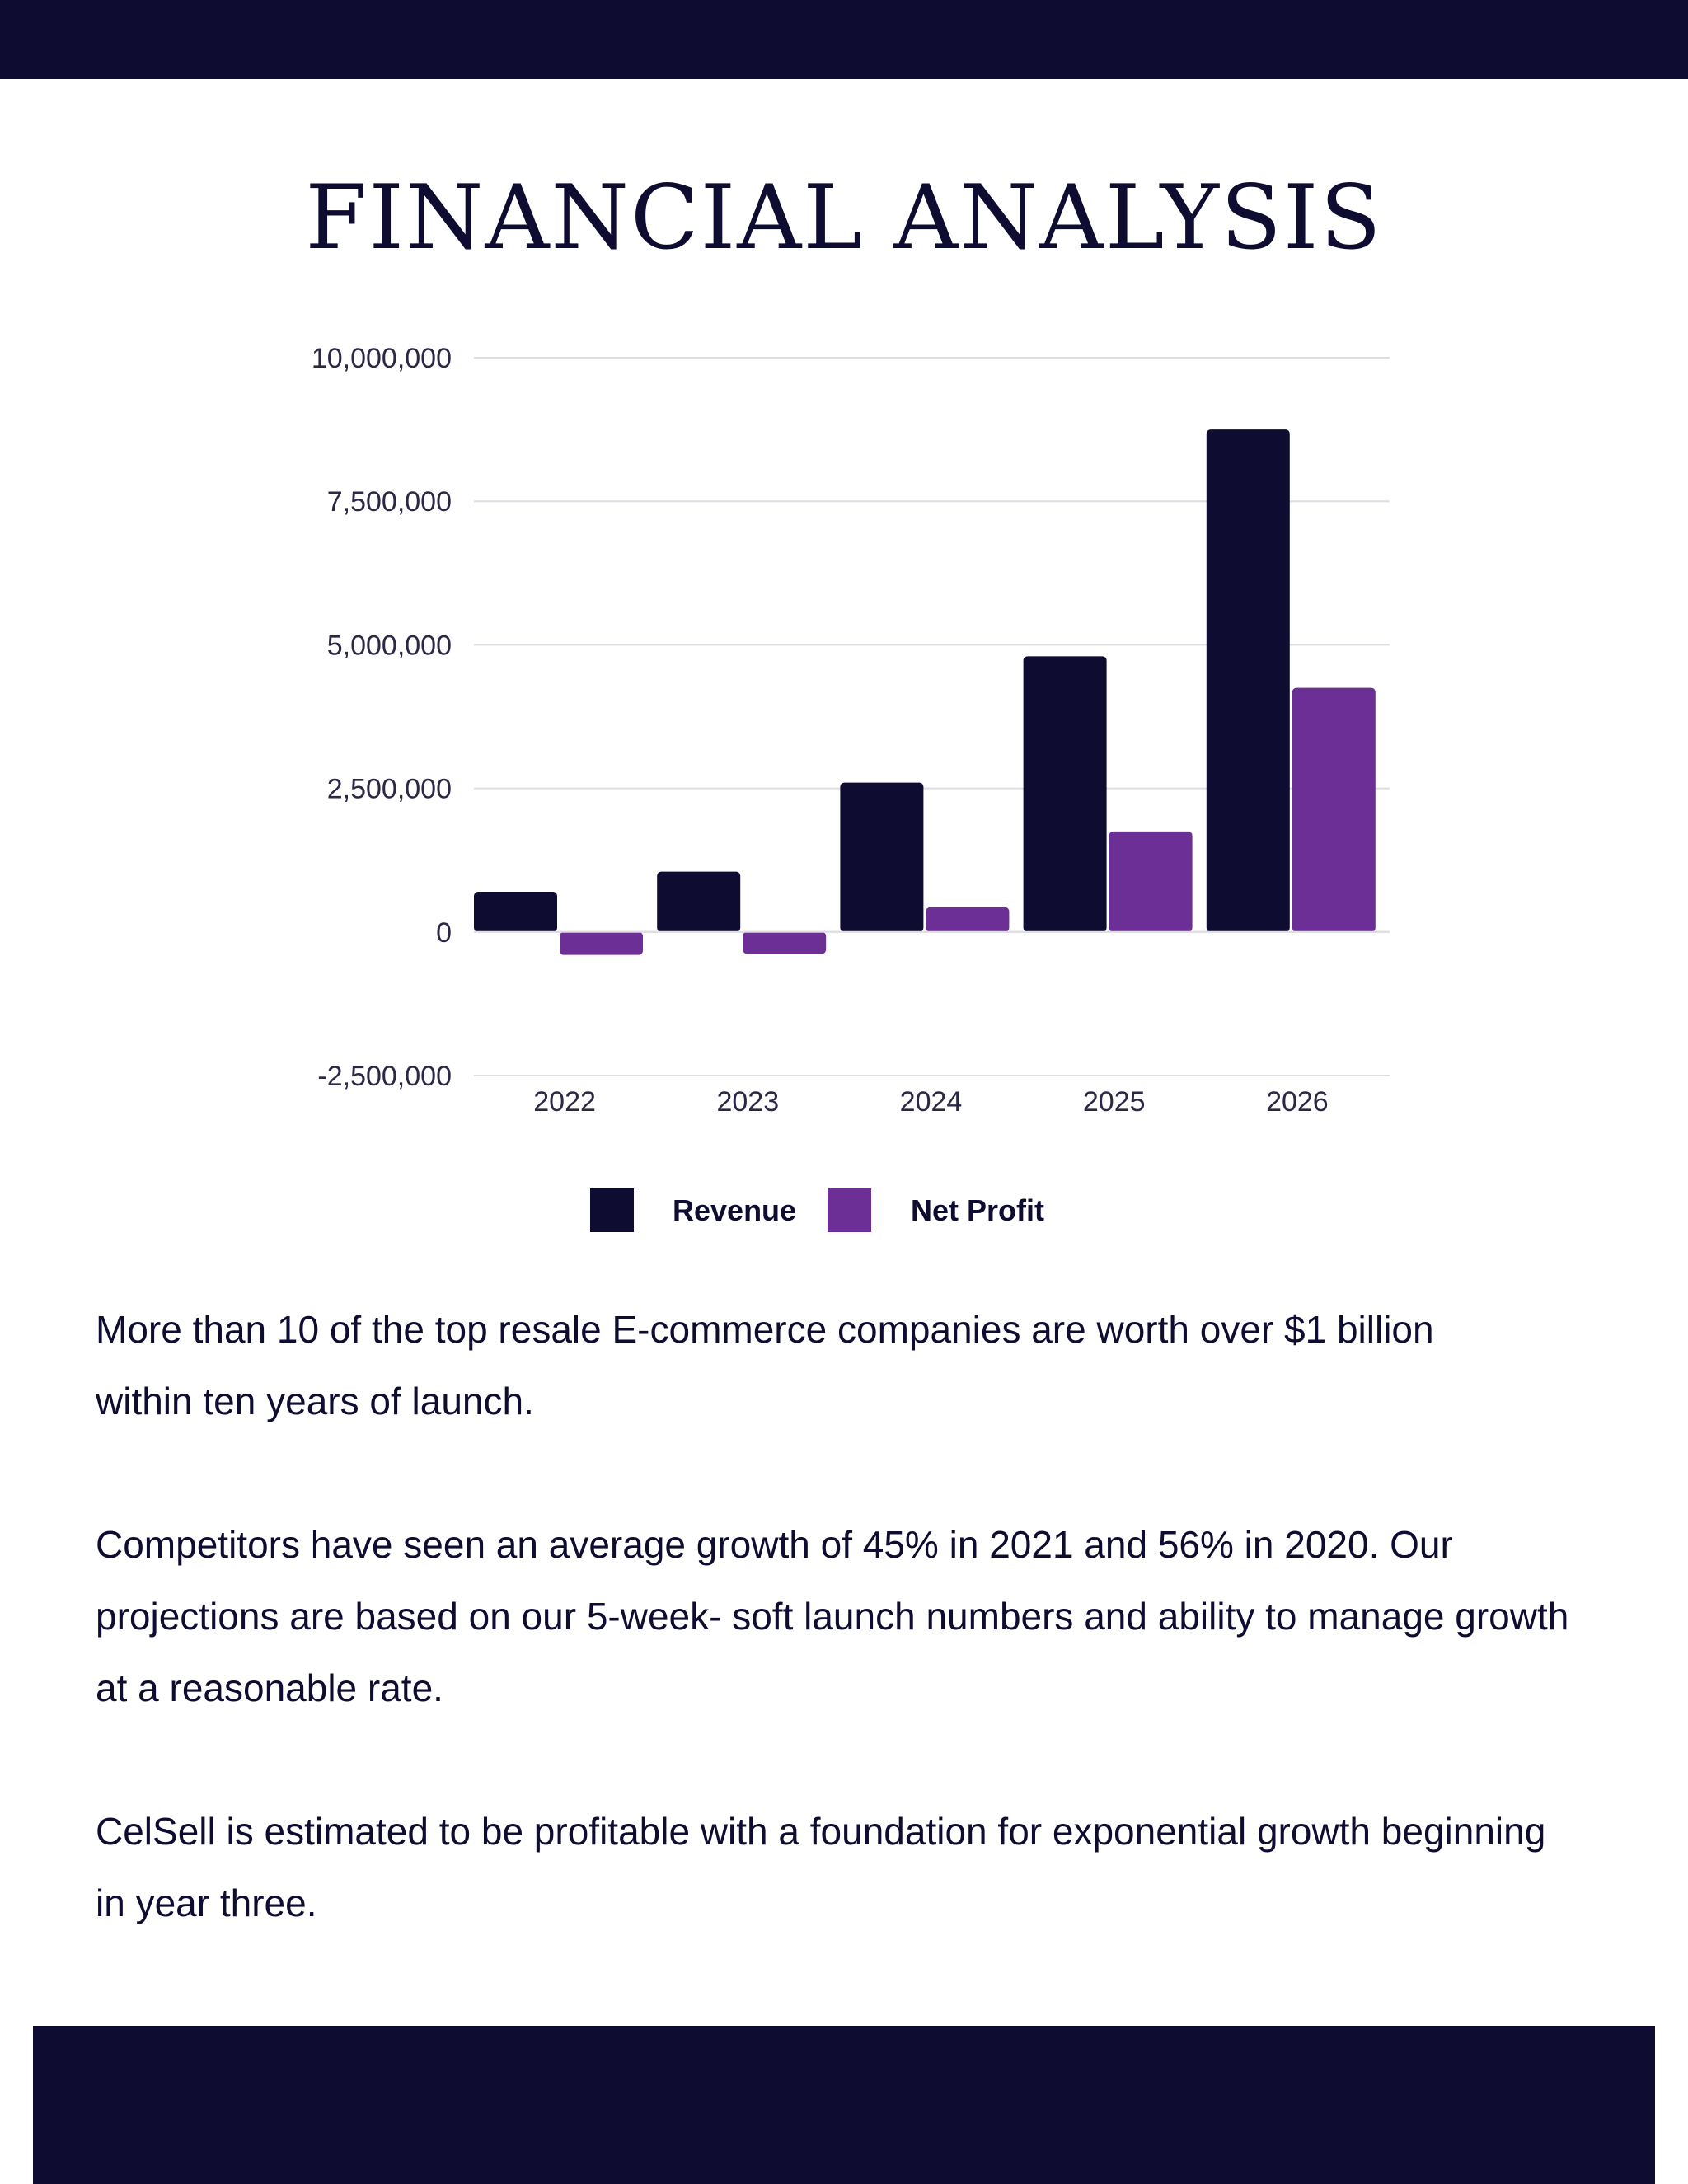  What do you see at coordinates (1334, 809) in the screenshot?
I see `bar-net-profit-2026` at bounding box center [1334, 809].